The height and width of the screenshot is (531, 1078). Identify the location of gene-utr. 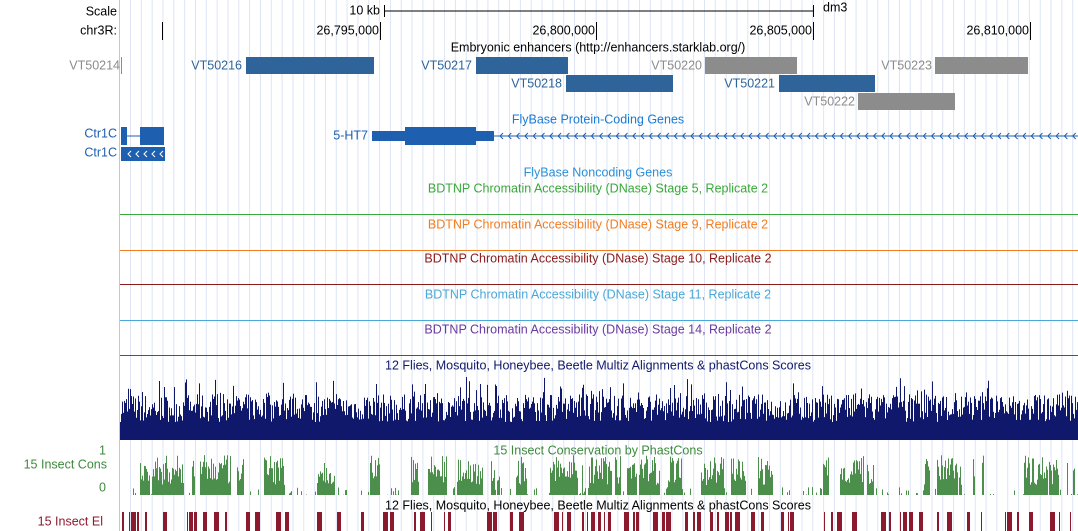
(485, 136).